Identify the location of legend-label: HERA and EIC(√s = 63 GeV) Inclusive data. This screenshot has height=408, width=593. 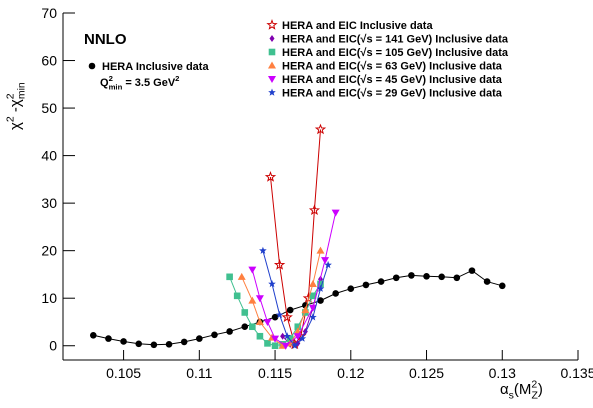
(392, 67).